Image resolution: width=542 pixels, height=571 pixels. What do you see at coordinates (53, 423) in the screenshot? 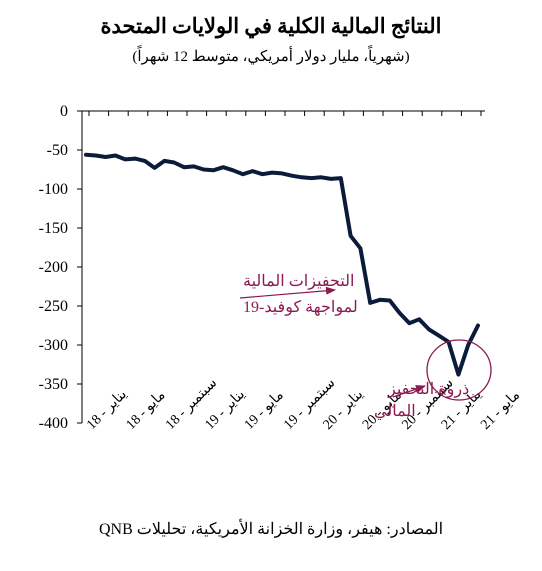
I see `y-tick-label: -400` at bounding box center [53, 423].